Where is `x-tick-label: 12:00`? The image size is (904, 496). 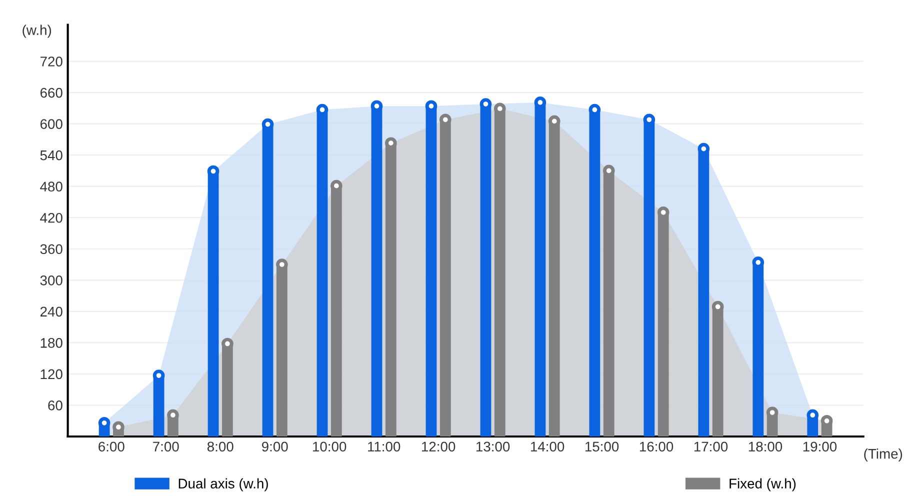 x-tick-label: 12:00 is located at coordinates (439, 447).